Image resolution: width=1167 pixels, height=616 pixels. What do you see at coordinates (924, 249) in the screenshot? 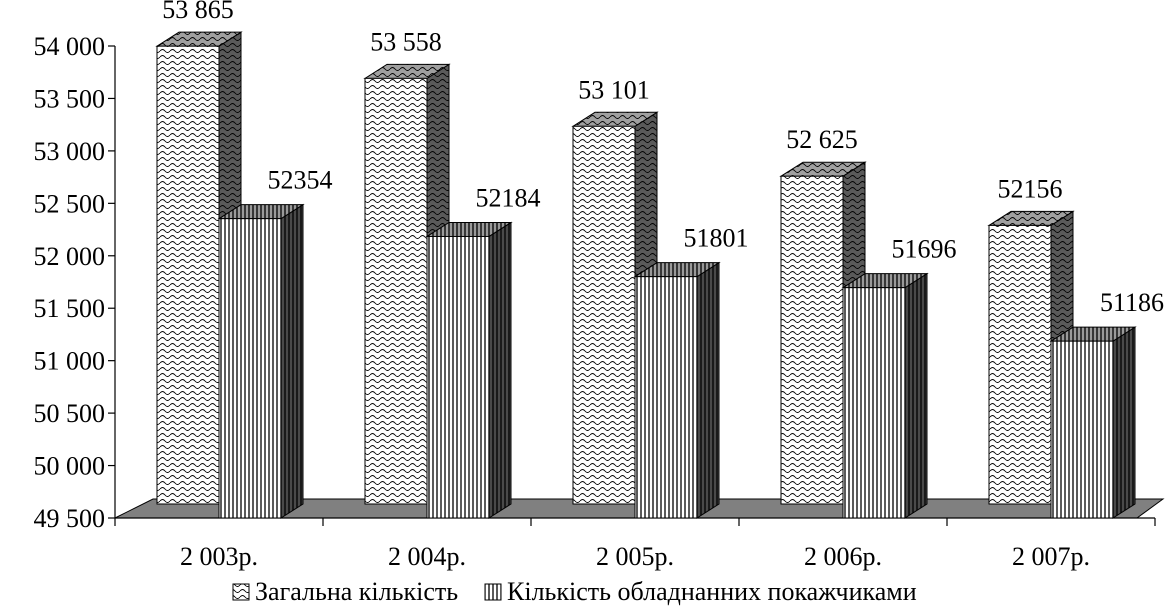
I see `data-label: 51696` at bounding box center [924, 249].